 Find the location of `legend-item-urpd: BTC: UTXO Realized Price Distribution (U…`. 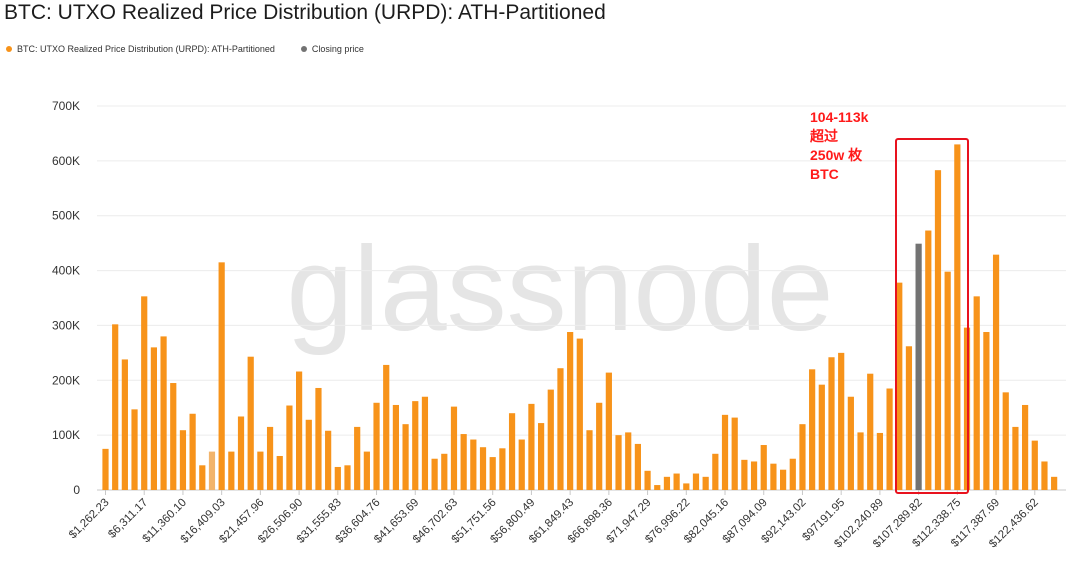

legend-item-urpd: BTC: UTXO Realized Price Distribution (U… is located at coordinates (140, 49).